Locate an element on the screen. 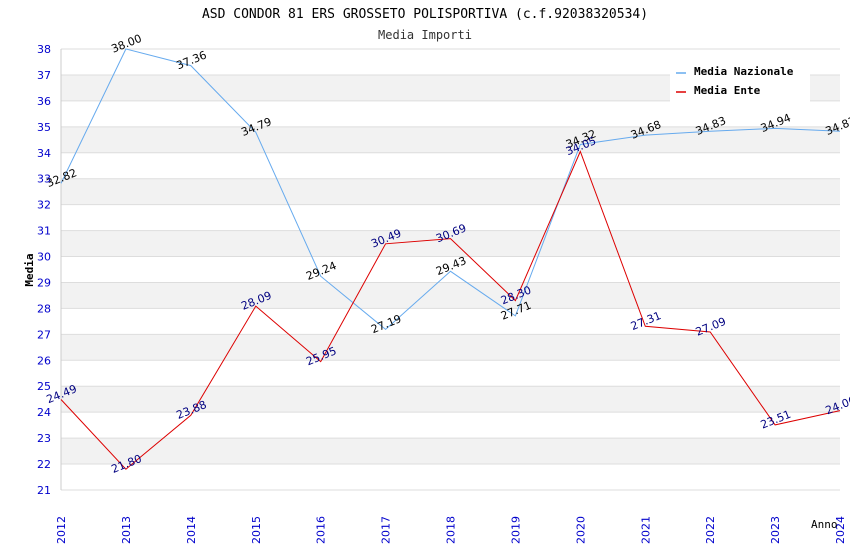 This screenshot has height=550, width=850. y-axis-label: Media is located at coordinates (29, 269).